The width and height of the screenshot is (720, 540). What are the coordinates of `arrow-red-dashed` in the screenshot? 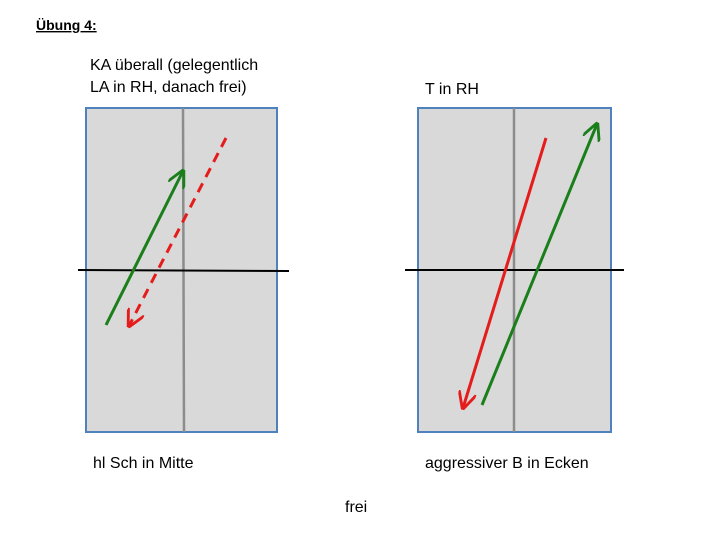 It's located at (178, 231).